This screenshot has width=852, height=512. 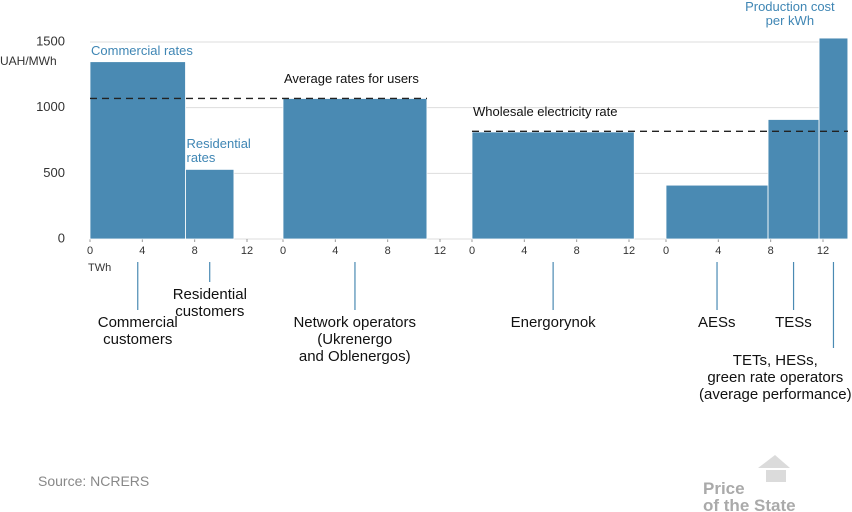 I want to click on category-label: TESs, so click(x=793, y=322).